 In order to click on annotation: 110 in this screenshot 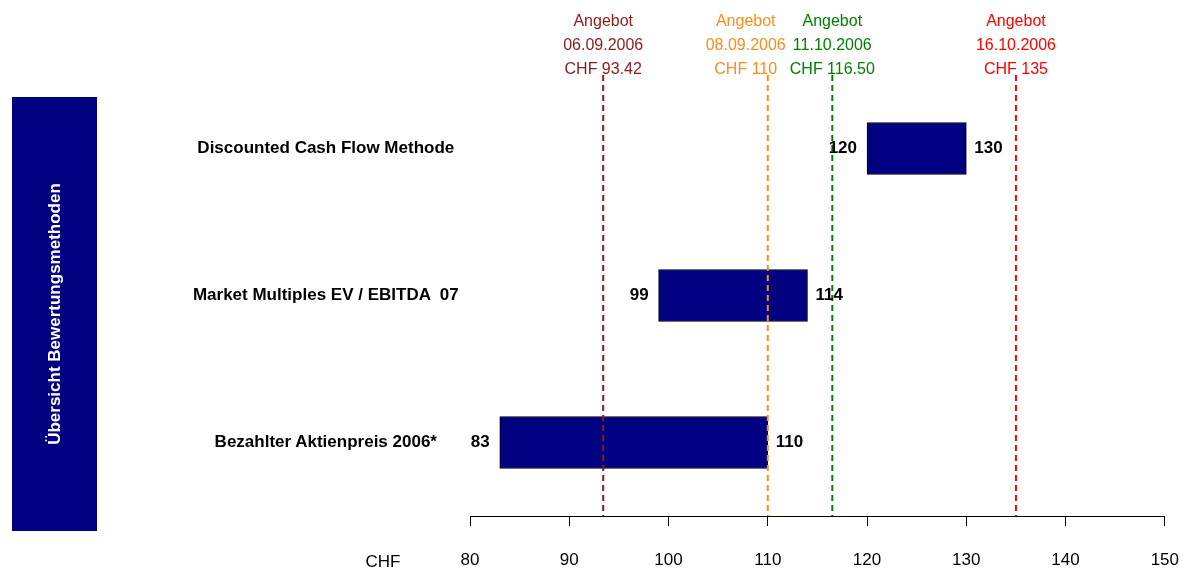, I will do `click(789, 442)`.